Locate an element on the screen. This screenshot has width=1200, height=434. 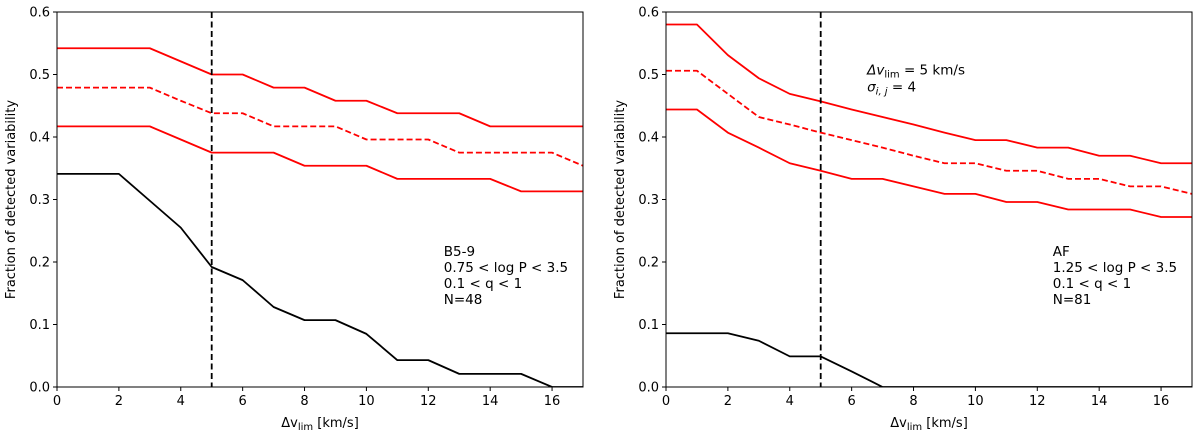
annotation-line: 1.25 < log P < 3.5 is located at coordinates (1115, 268).